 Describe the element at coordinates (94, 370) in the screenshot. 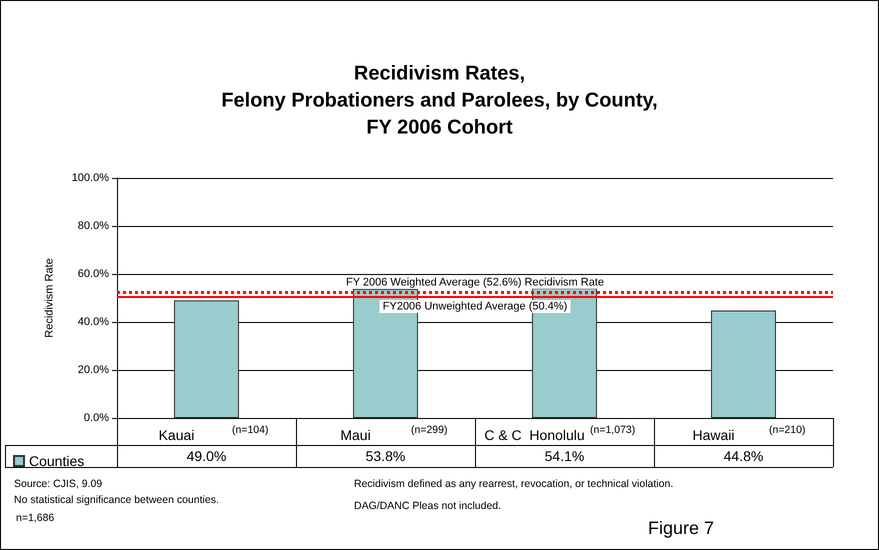

I see `y-tick-label: 20.0%` at that location.